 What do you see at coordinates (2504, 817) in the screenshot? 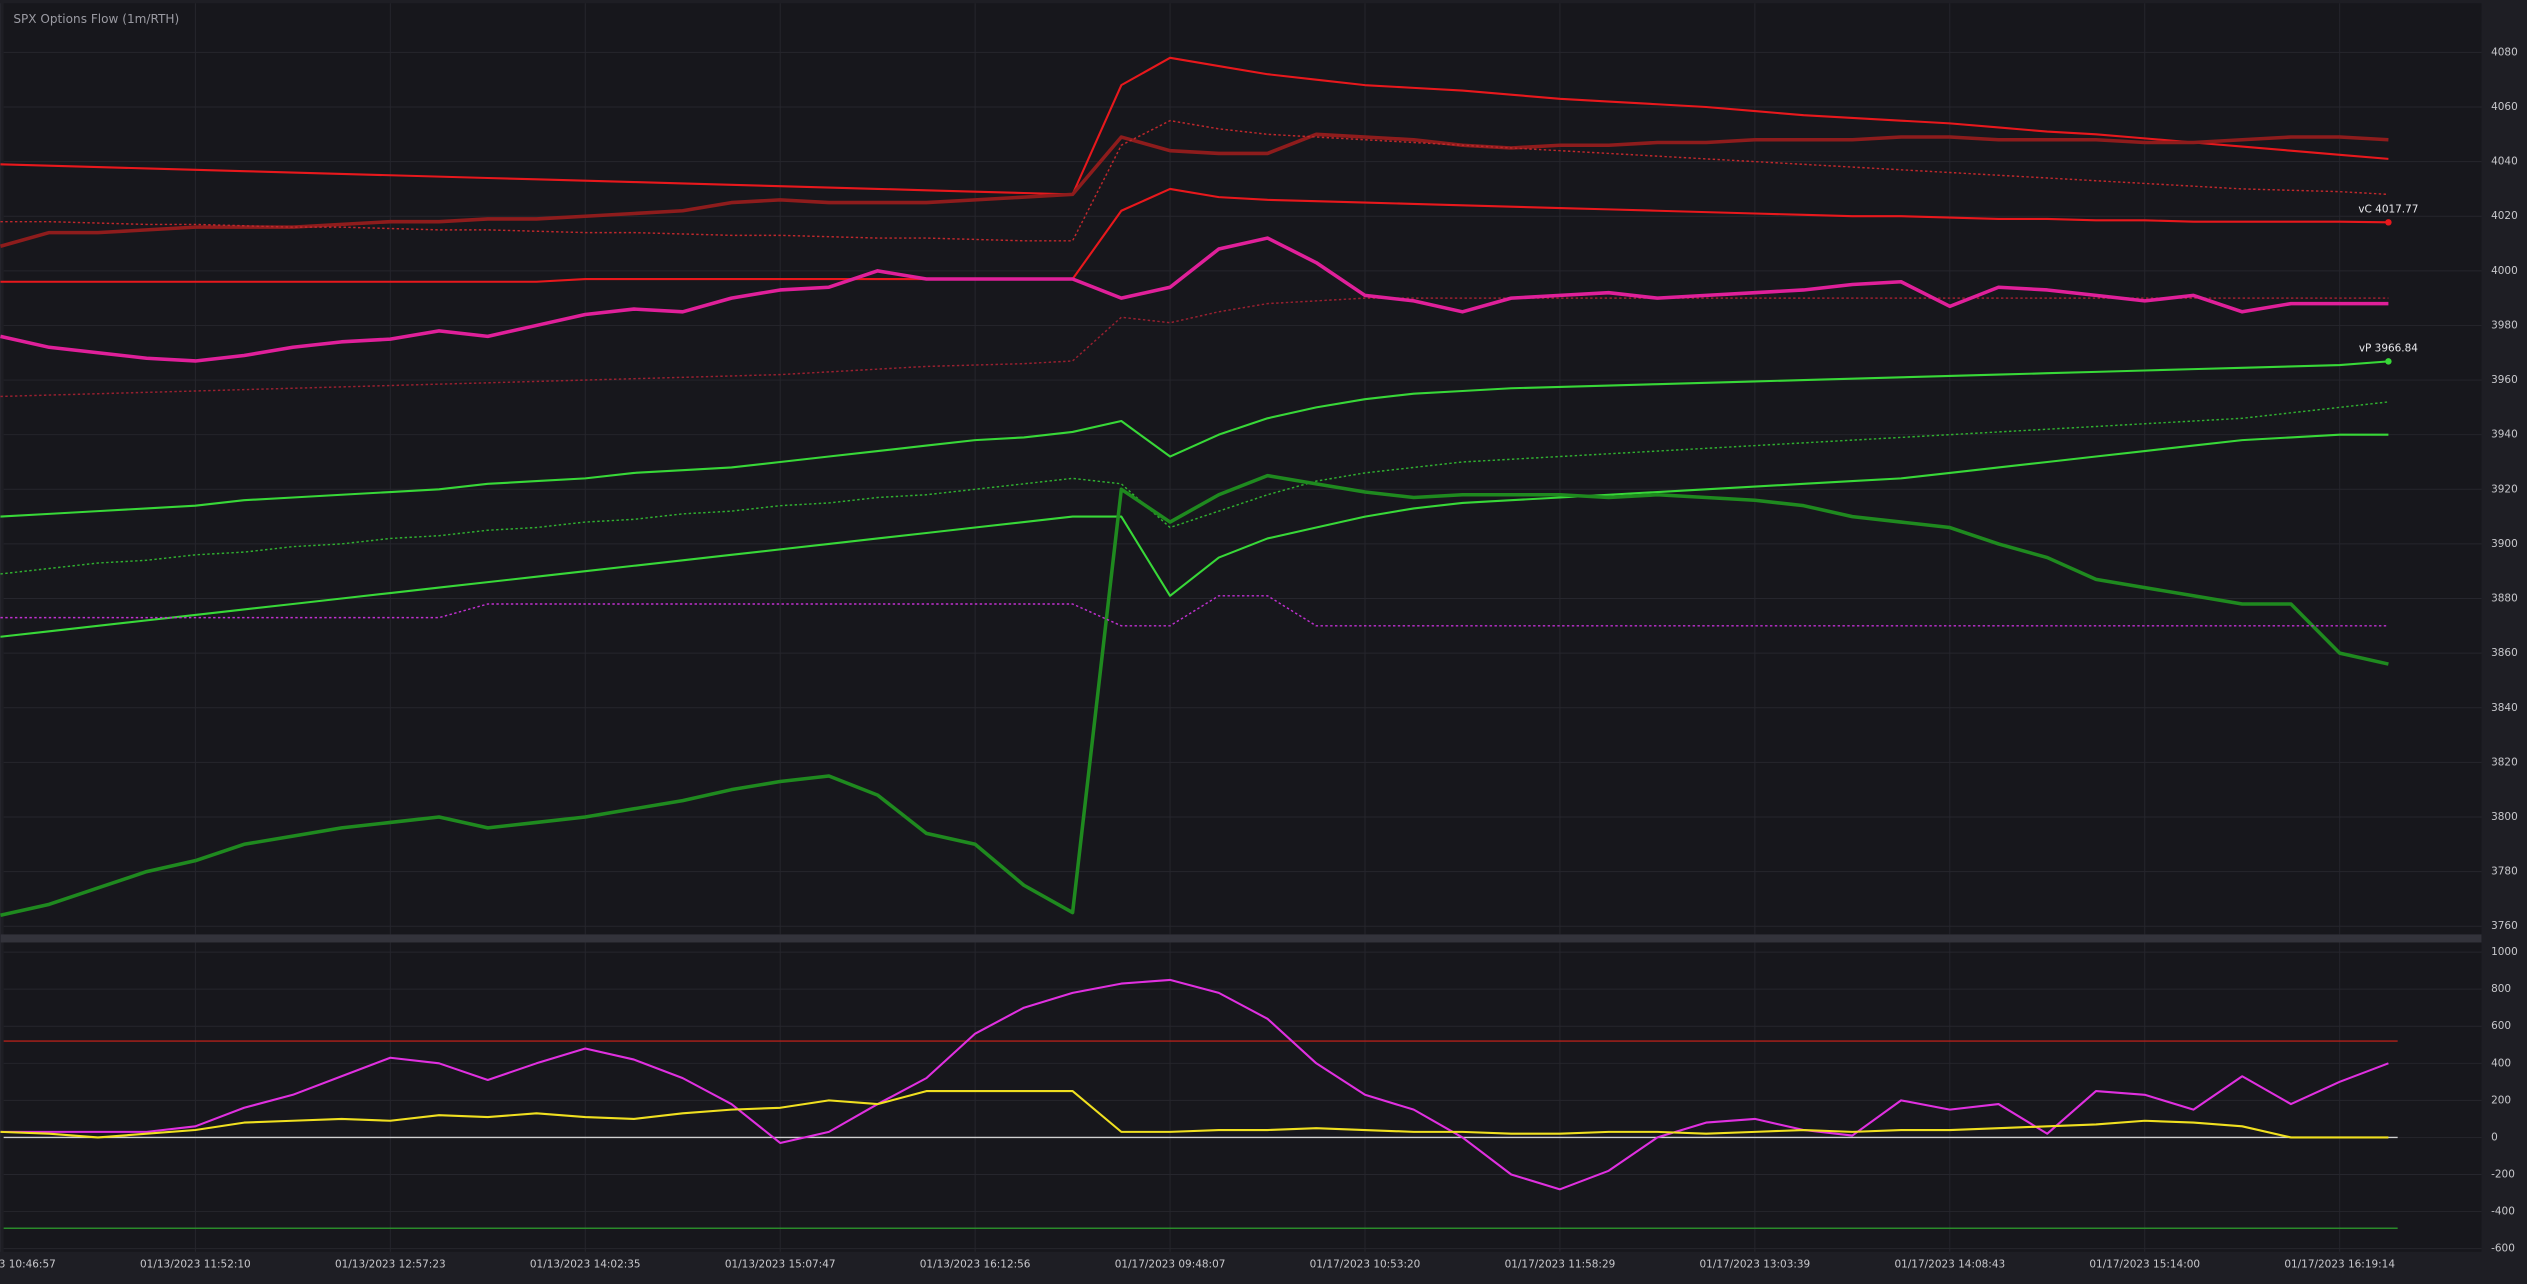
I see `y-tick-label: 3800` at bounding box center [2504, 817].